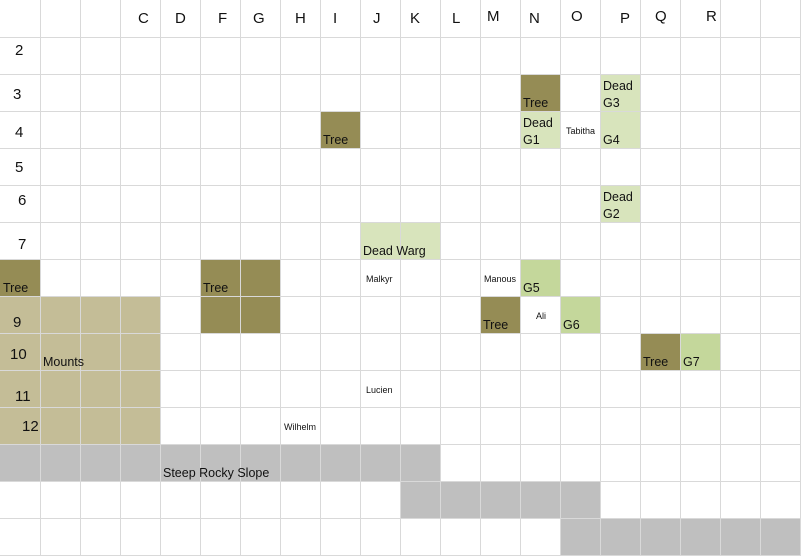  Describe the element at coordinates (300, 427) in the screenshot. I see `character-wilhelm: Wilhelm` at that location.